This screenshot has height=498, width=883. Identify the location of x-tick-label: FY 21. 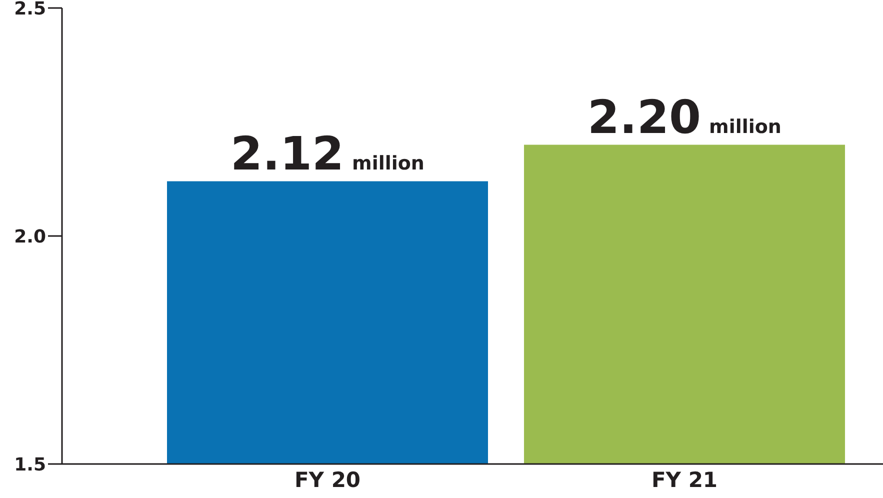
(684, 480).